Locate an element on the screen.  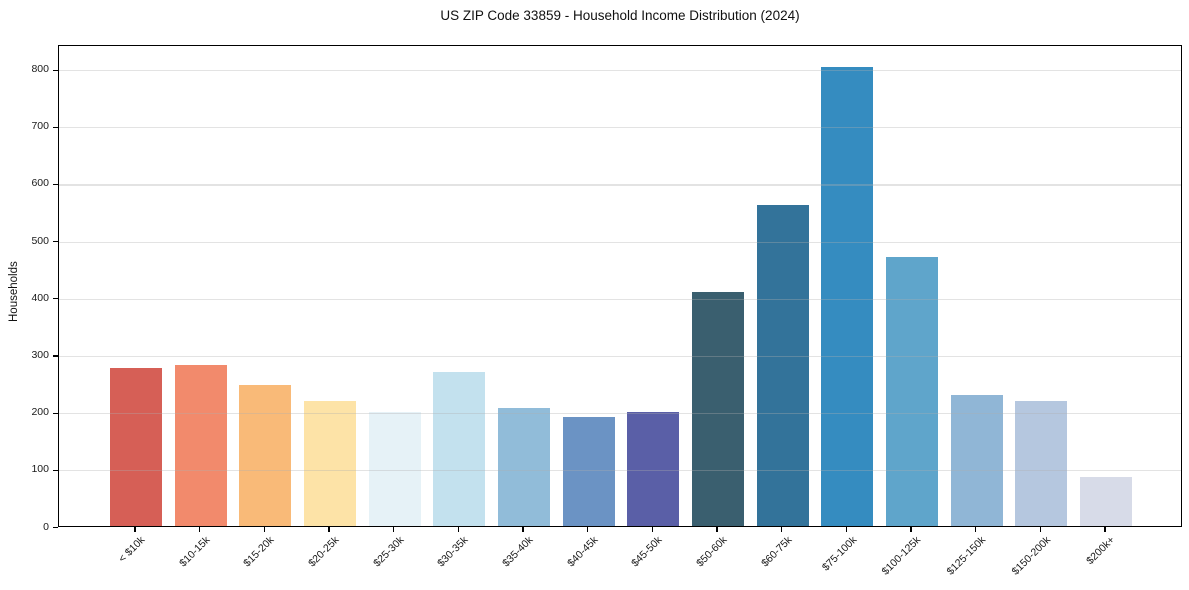
x-tick-label: $125-150k is located at coordinates (966, 556).